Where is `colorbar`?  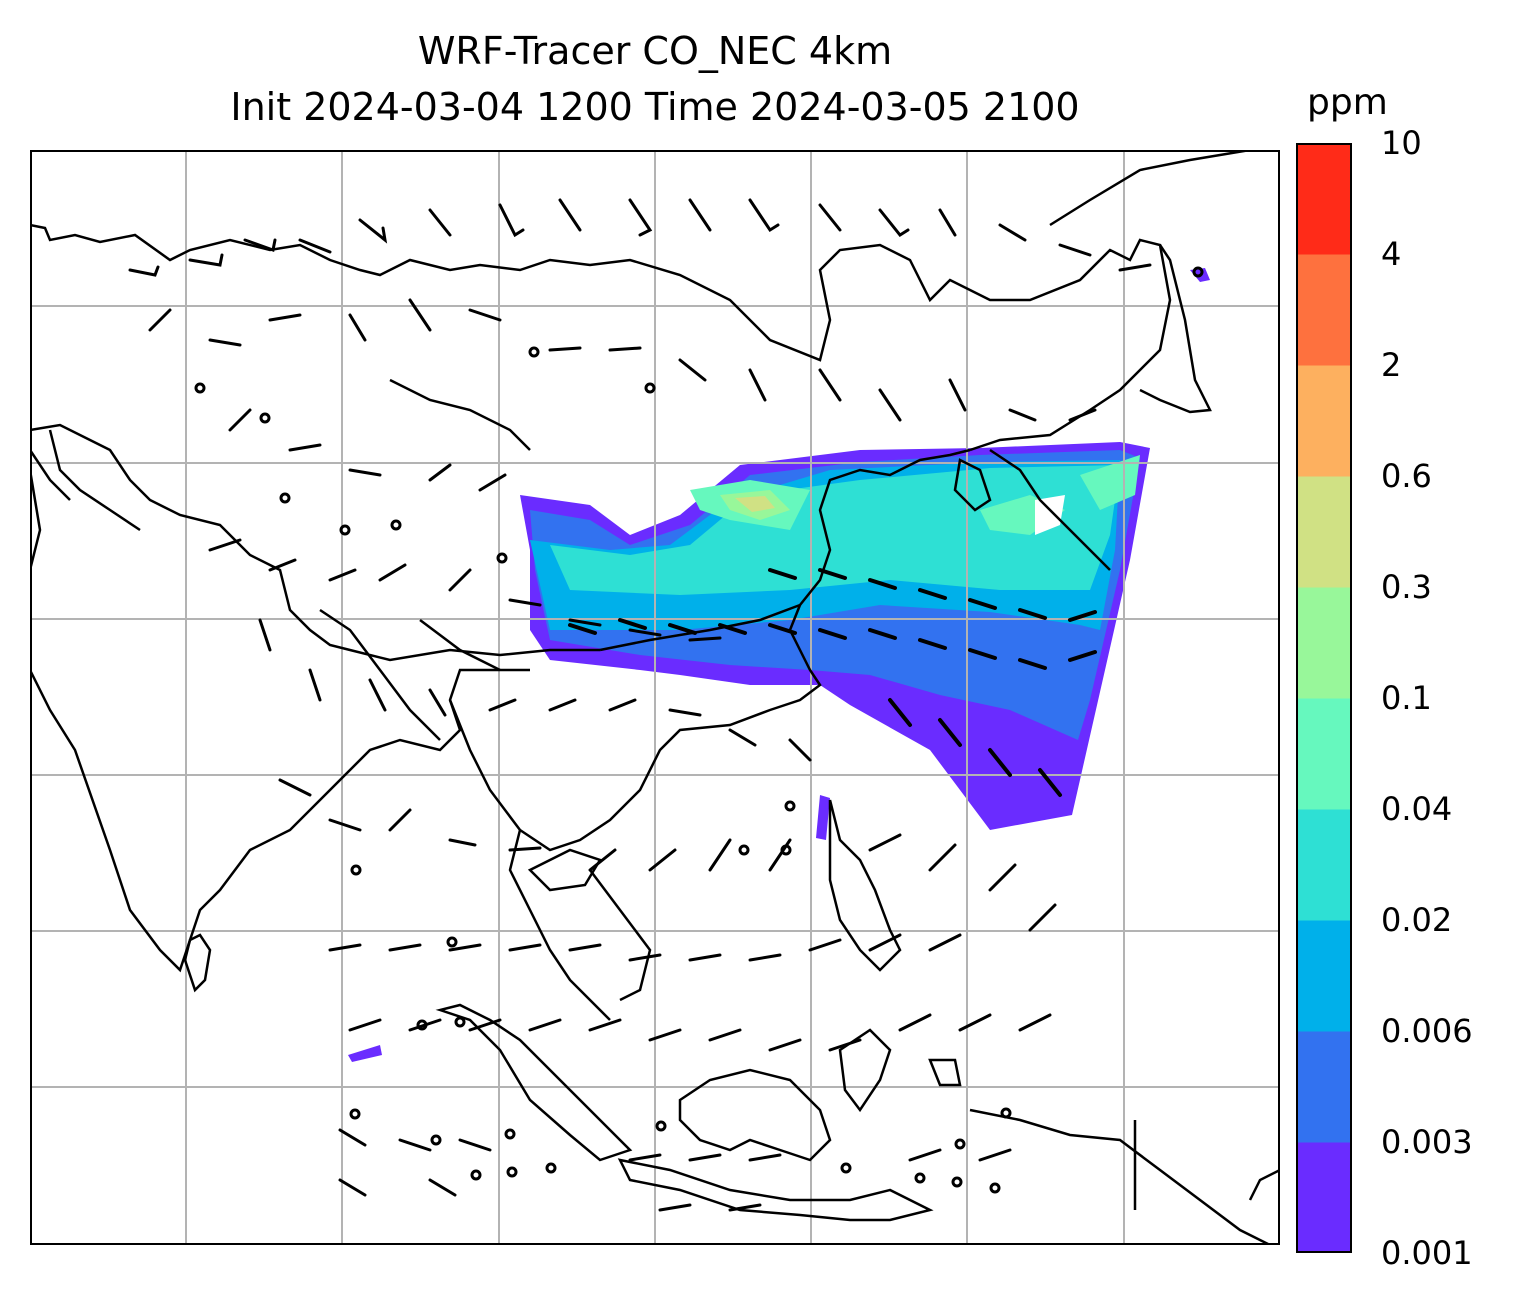 colorbar is located at coordinates (1324, 698).